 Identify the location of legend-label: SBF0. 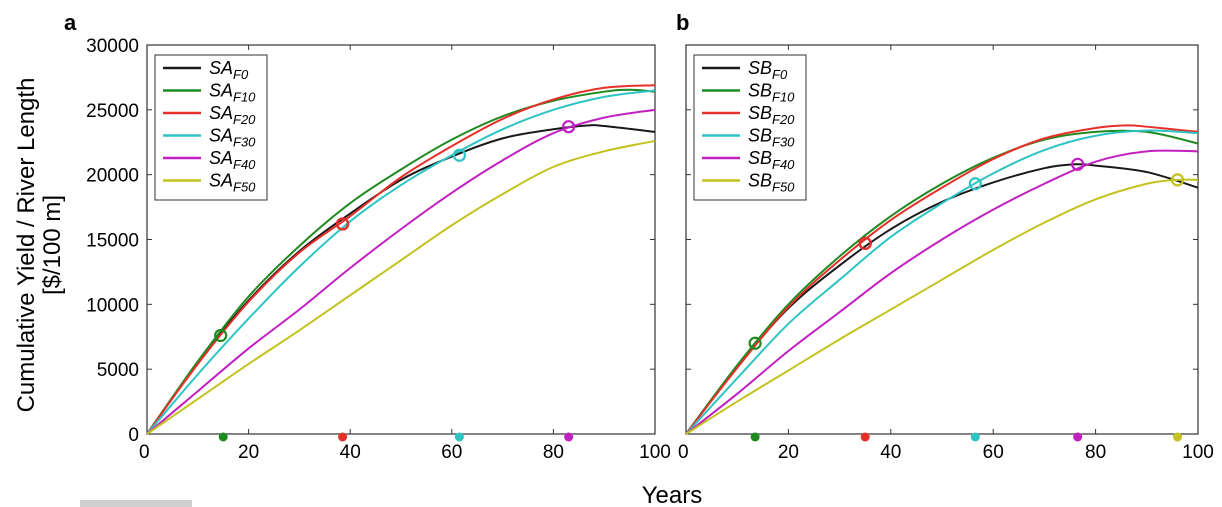
(768, 70).